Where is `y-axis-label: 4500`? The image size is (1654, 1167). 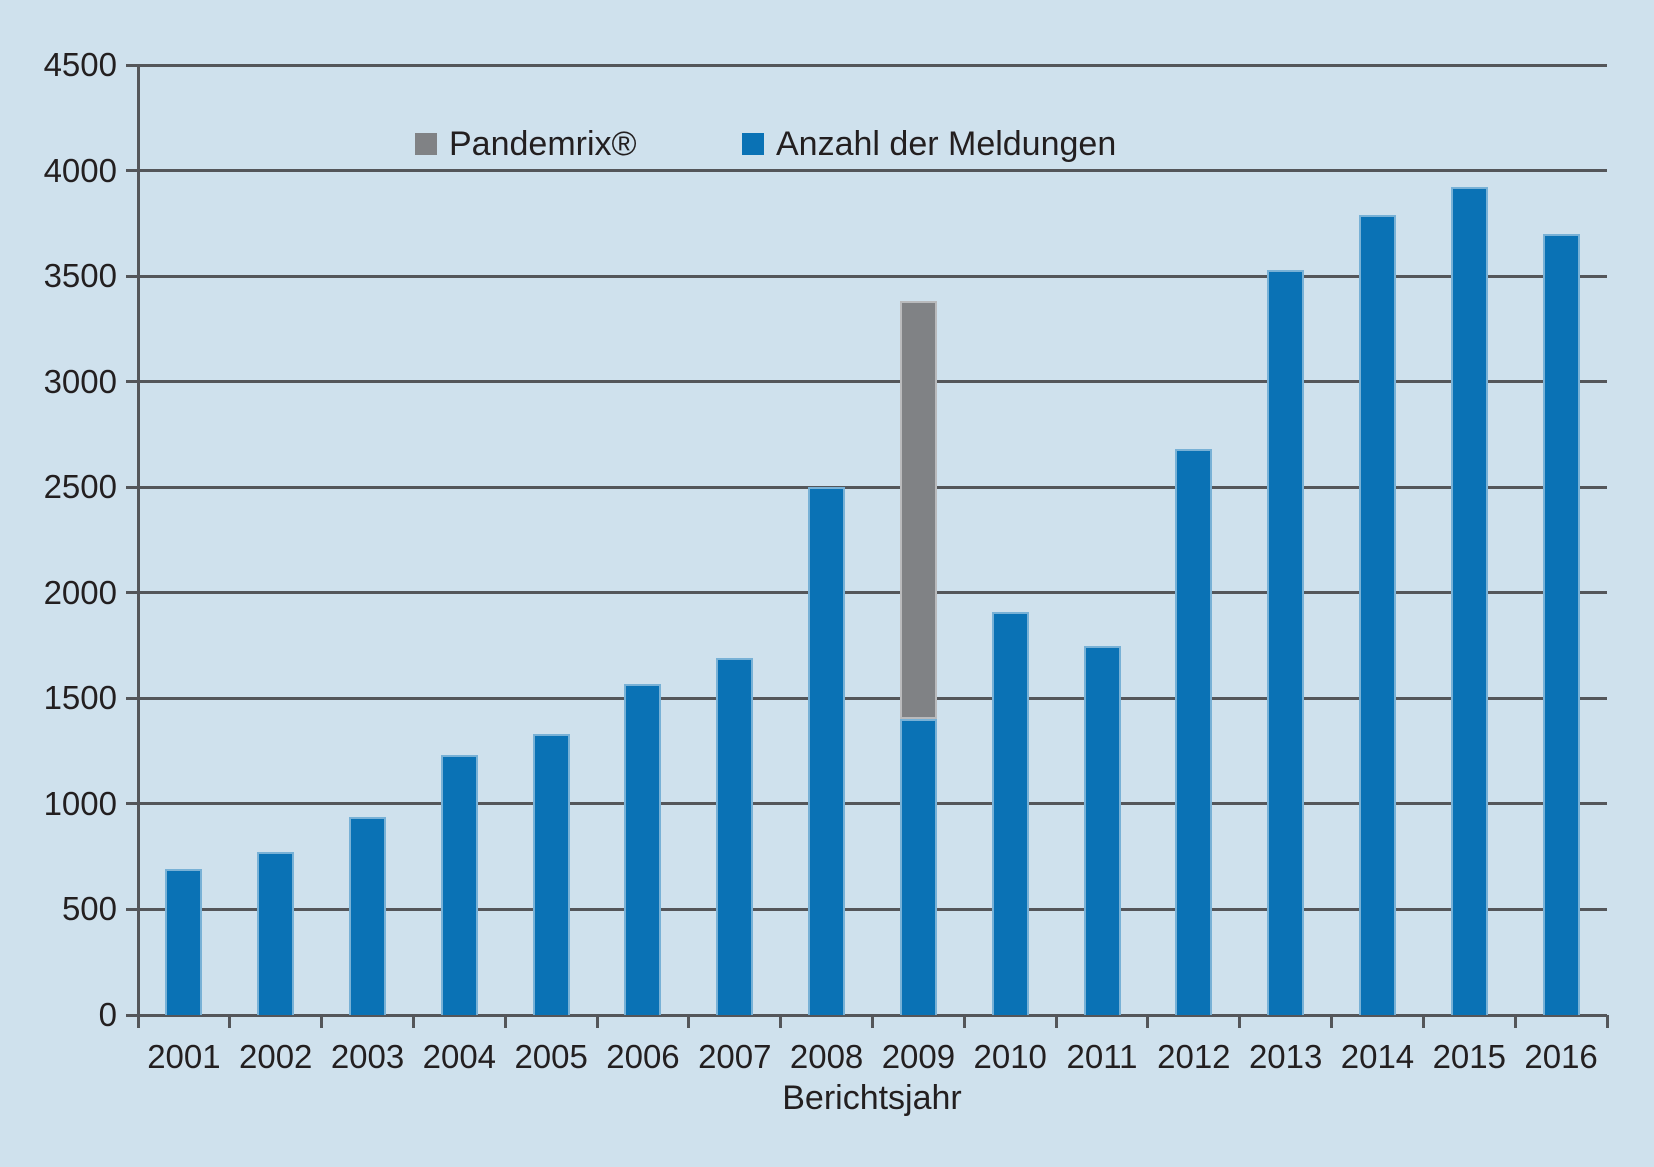
y-axis-label: 4500 is located at coordinates (80, 64).